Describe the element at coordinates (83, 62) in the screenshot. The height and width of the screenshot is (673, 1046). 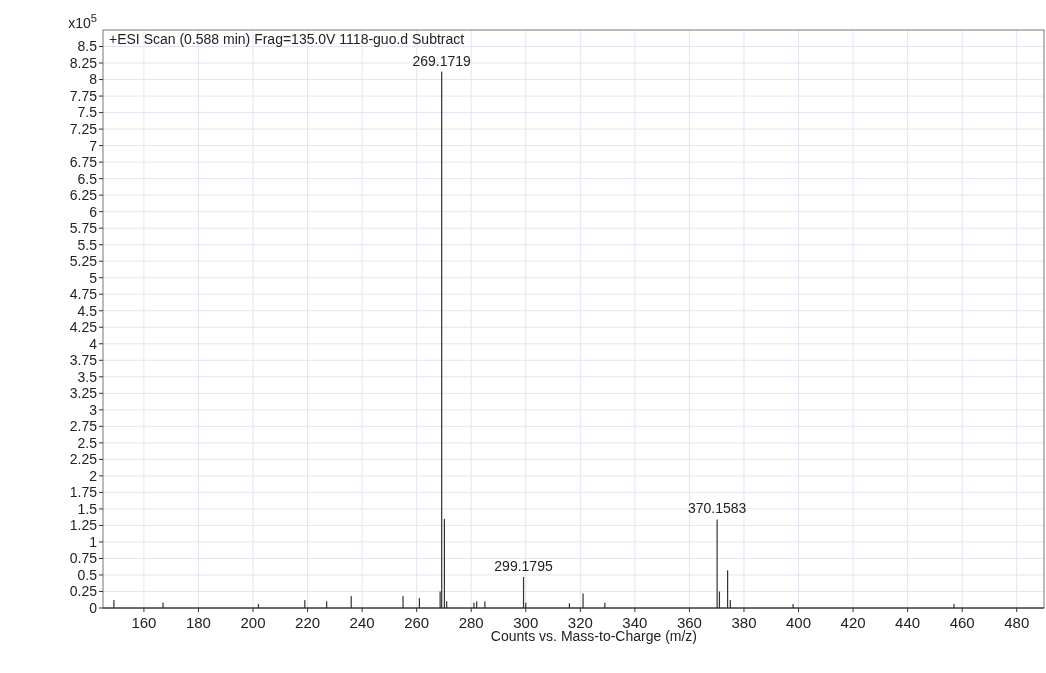
I see `y-tick-label: 8.25` at that location.